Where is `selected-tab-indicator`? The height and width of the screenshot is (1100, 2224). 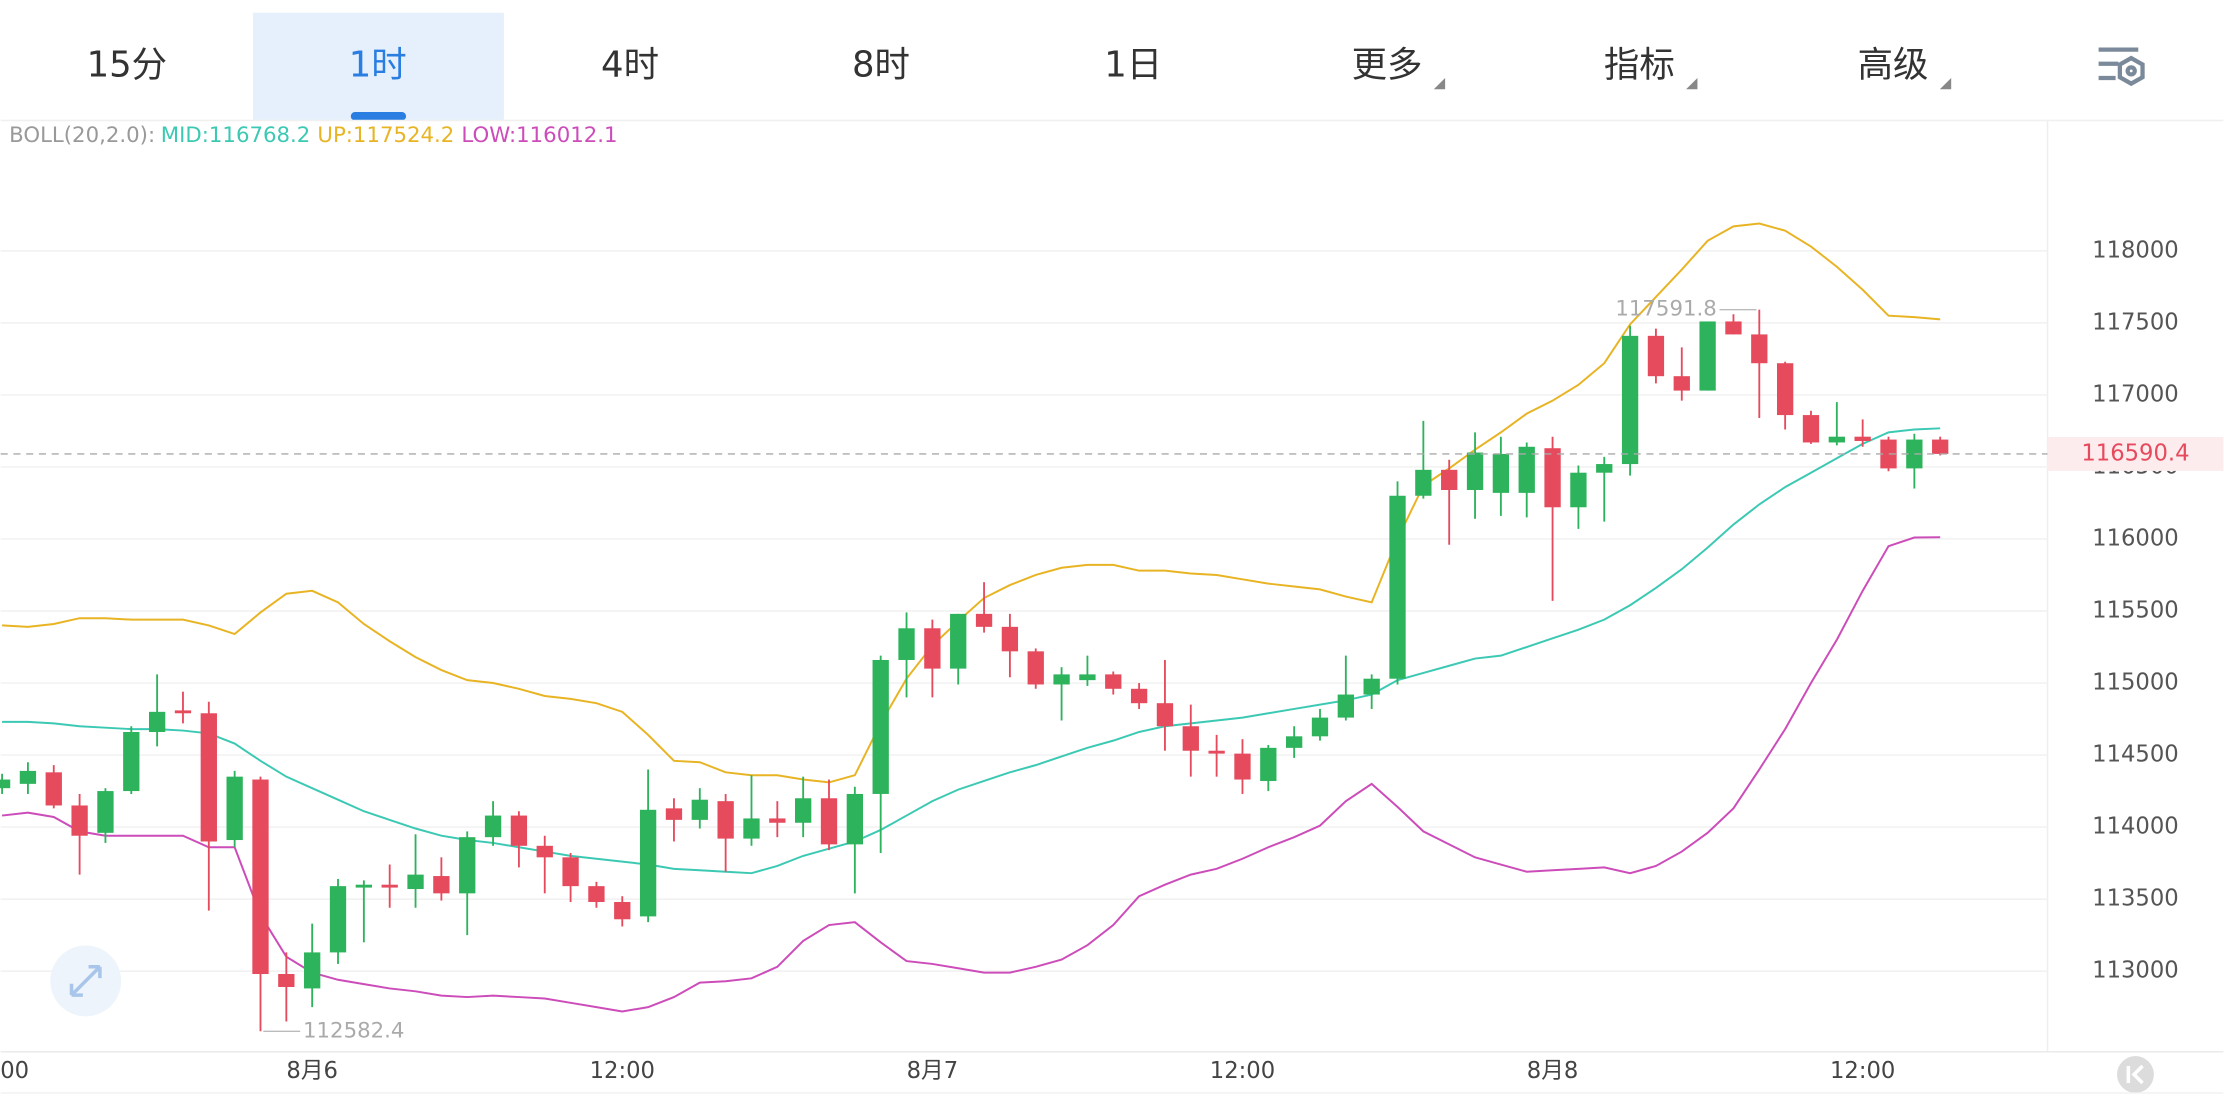 selected-tab-indicator is located at coordinates (378, 116).